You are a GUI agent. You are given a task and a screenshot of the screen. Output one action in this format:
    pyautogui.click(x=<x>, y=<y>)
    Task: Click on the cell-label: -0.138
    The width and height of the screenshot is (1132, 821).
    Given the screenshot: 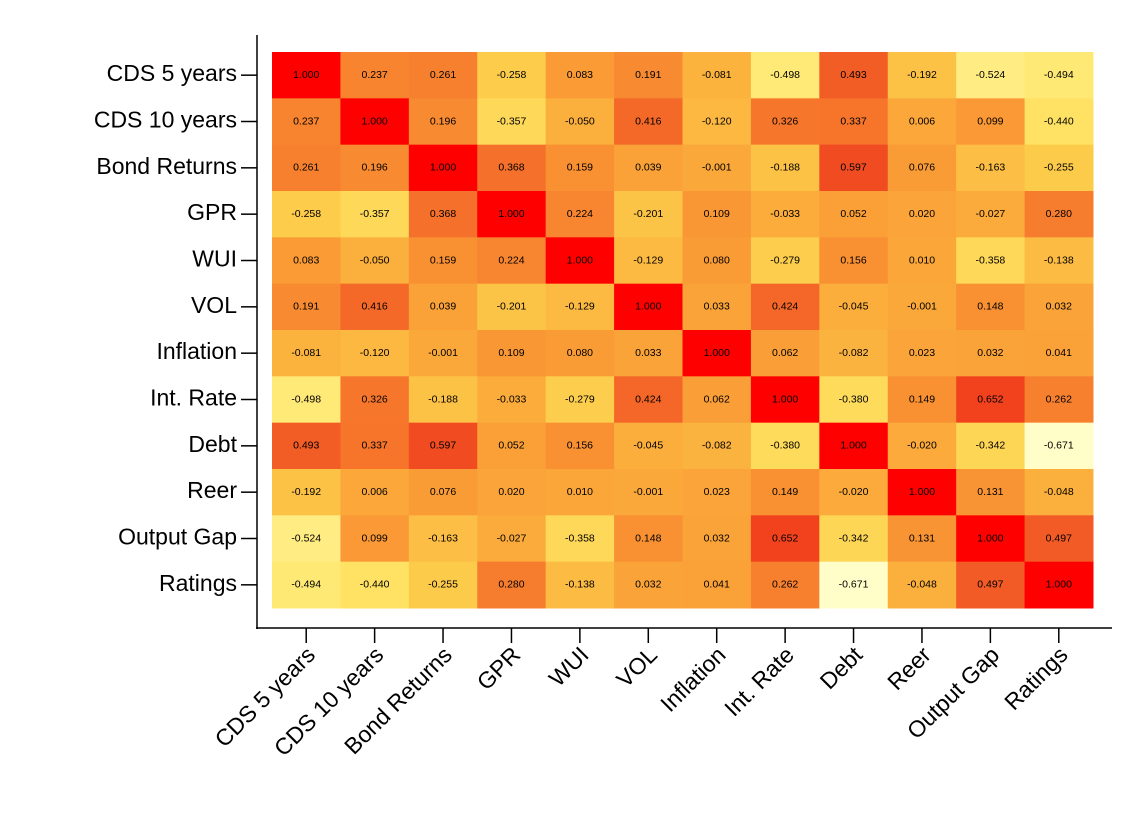 What is the action you would take?
    pyautogui.click(x=580, y=585)
    